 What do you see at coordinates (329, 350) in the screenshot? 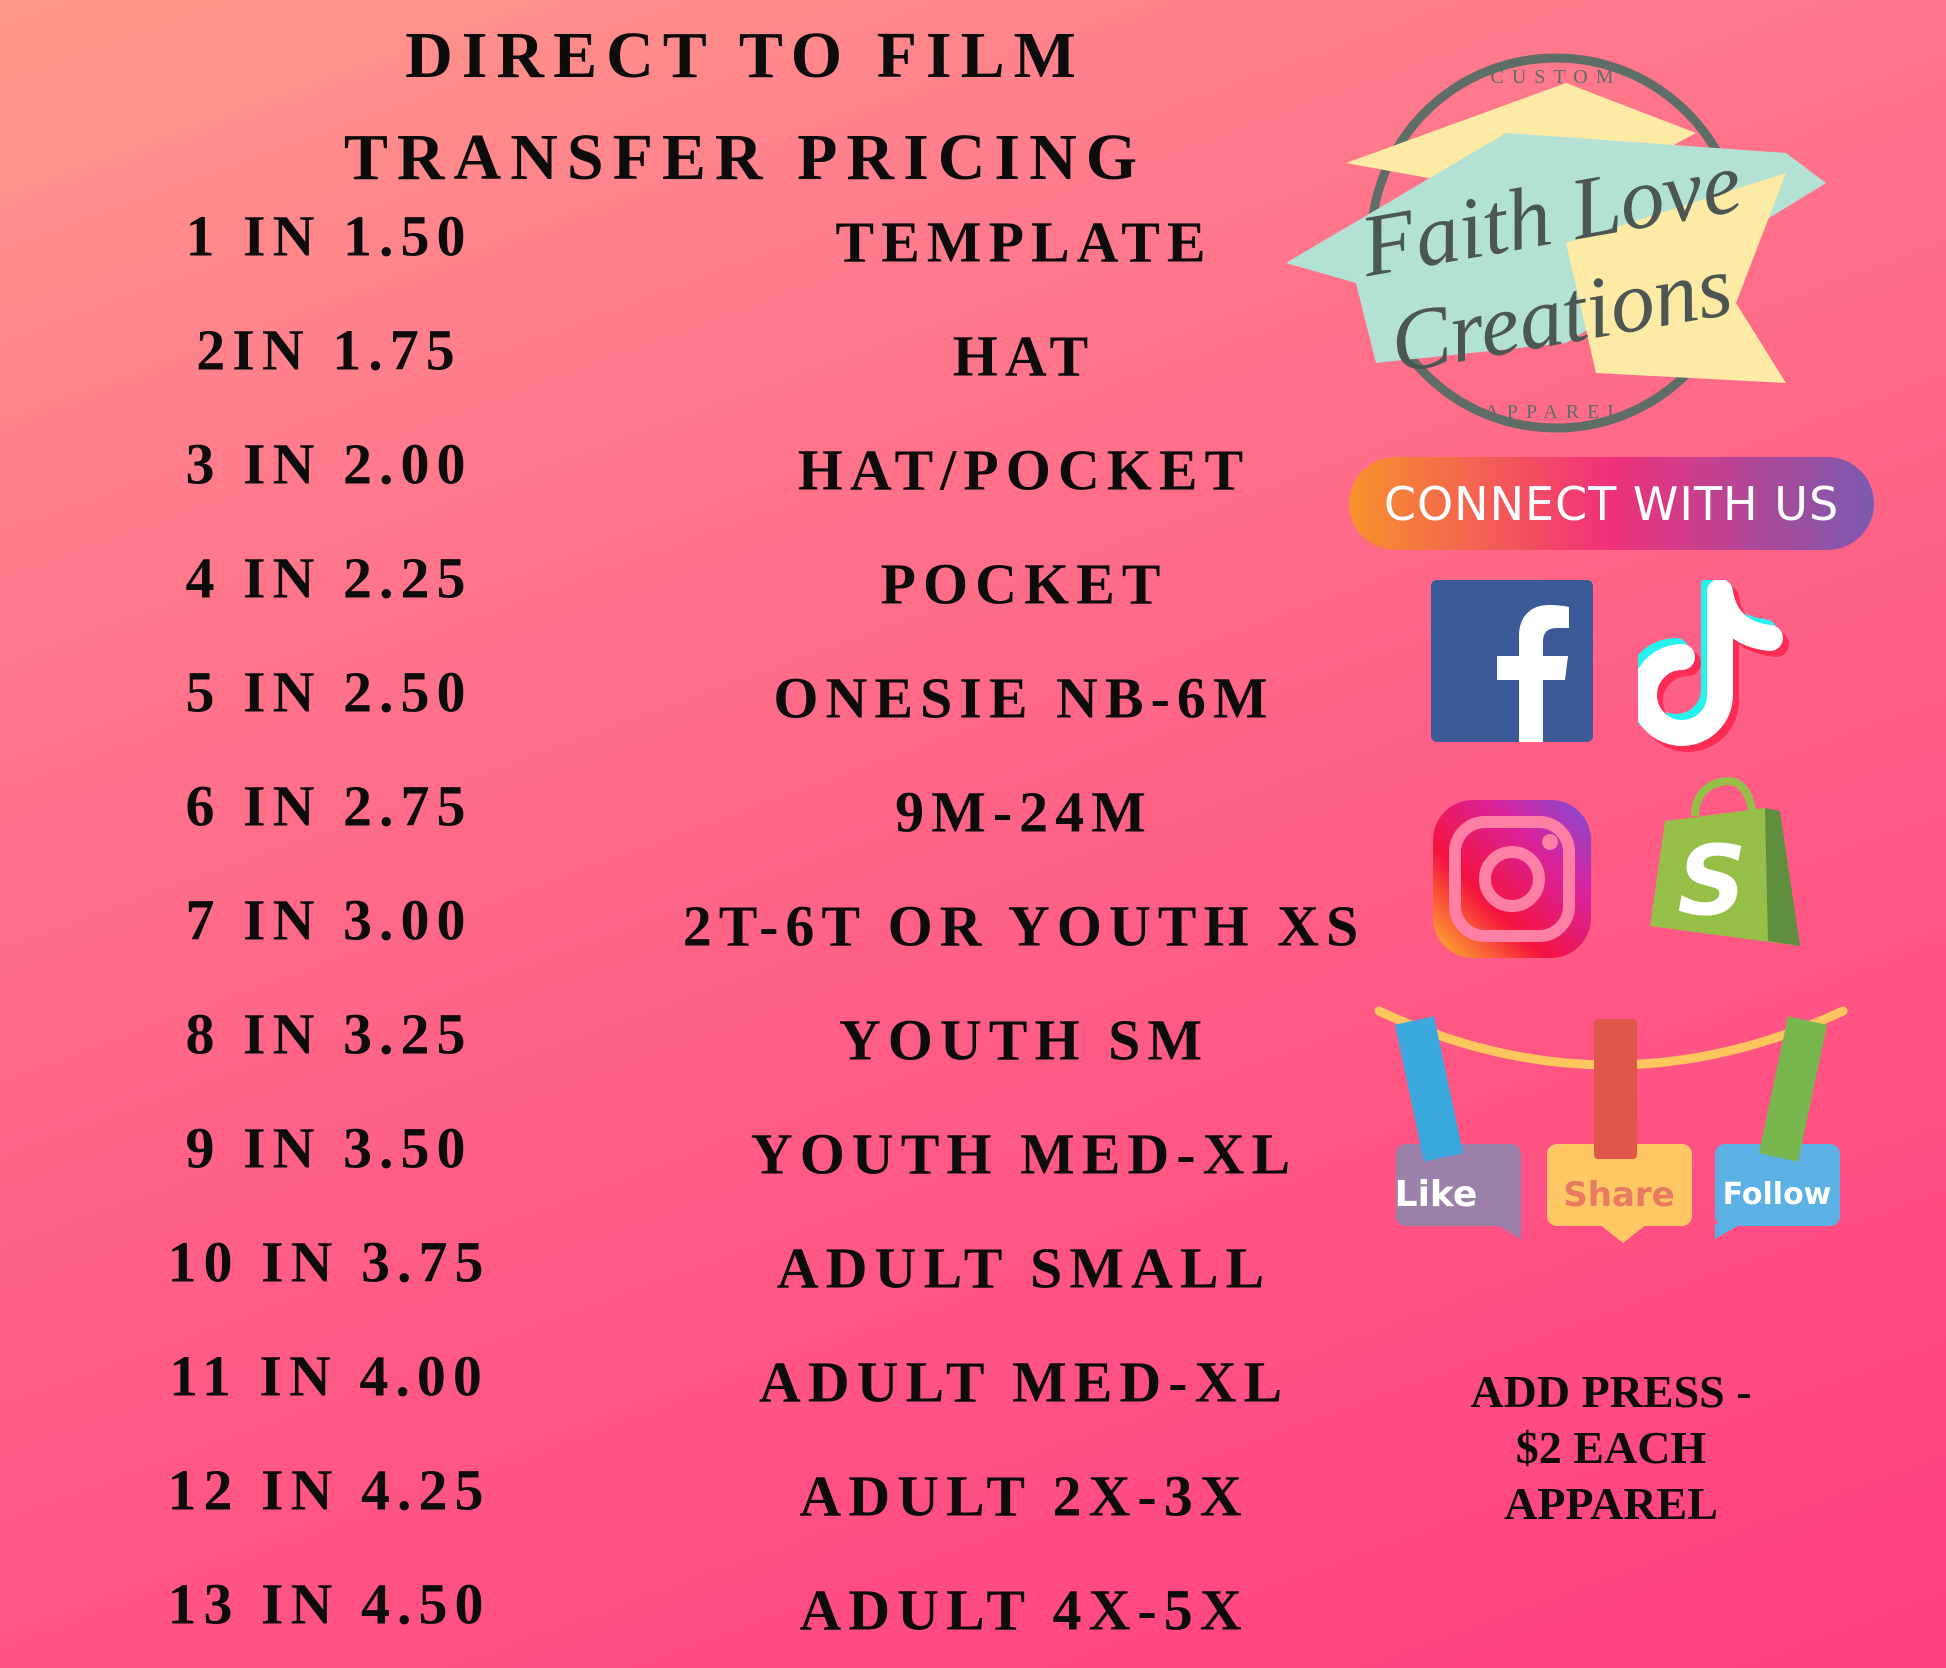
I see `size-price: 2IN 1.75` at bounding box center [329, 350].